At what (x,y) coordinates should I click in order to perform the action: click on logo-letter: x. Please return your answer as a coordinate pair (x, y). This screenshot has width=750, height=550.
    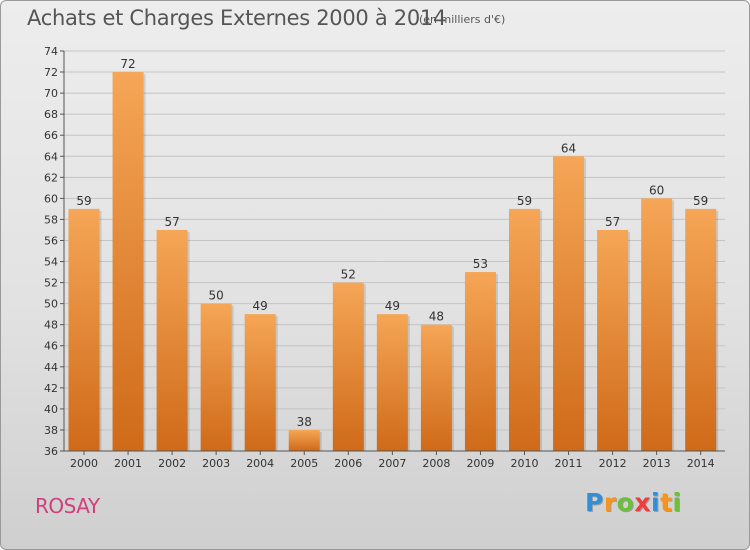
    Looking at the image, I should click on (642, 502).